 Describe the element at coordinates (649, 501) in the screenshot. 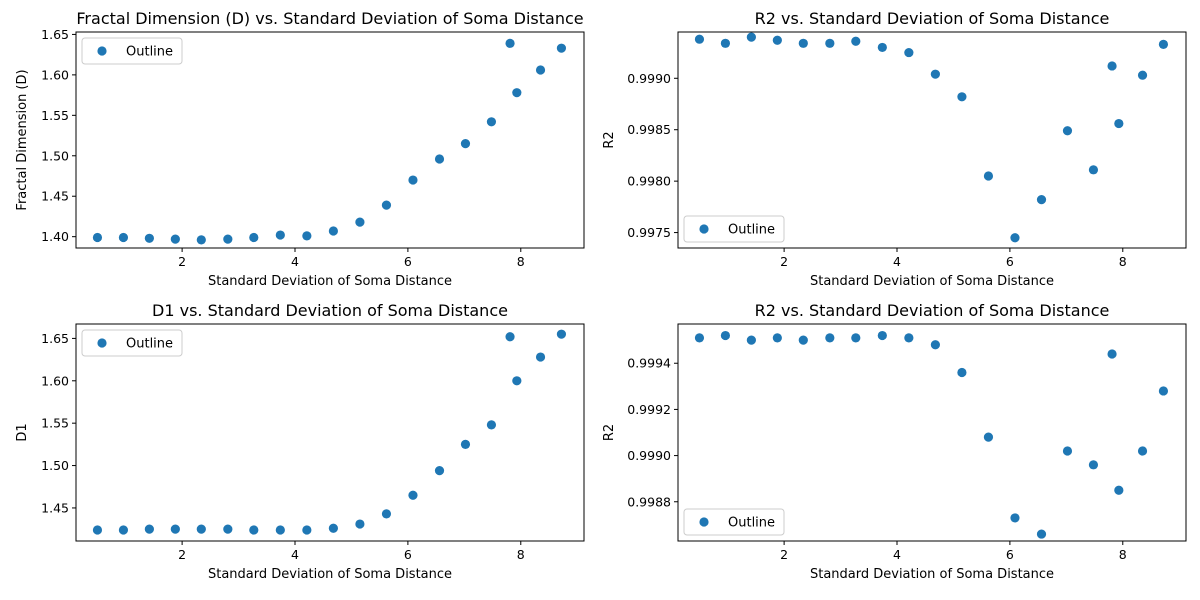

I see `y-tick-label: 0.9988` at that location.